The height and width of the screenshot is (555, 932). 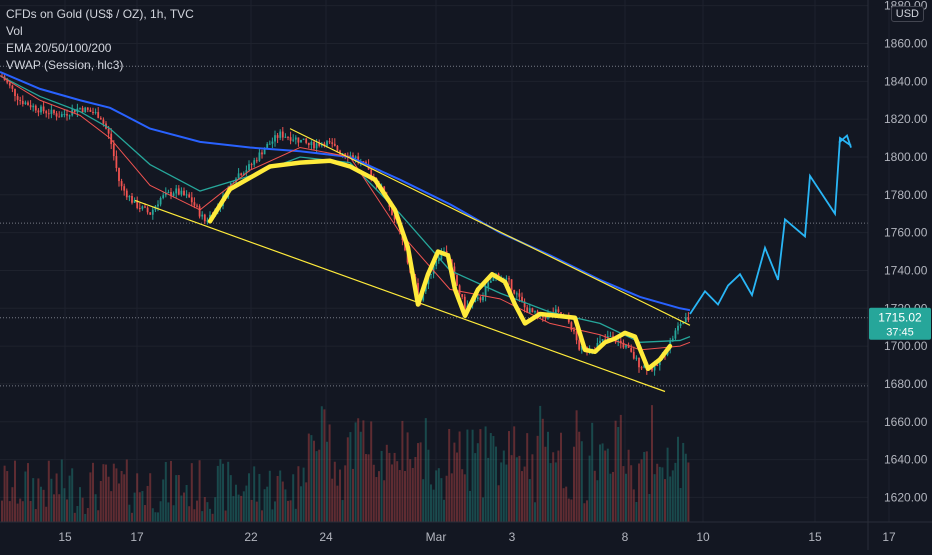 What do you see at coordinates (906, 270) in the screenshot?
I see `price-tick-label: 1740.00` at bounding box center [906, 270].